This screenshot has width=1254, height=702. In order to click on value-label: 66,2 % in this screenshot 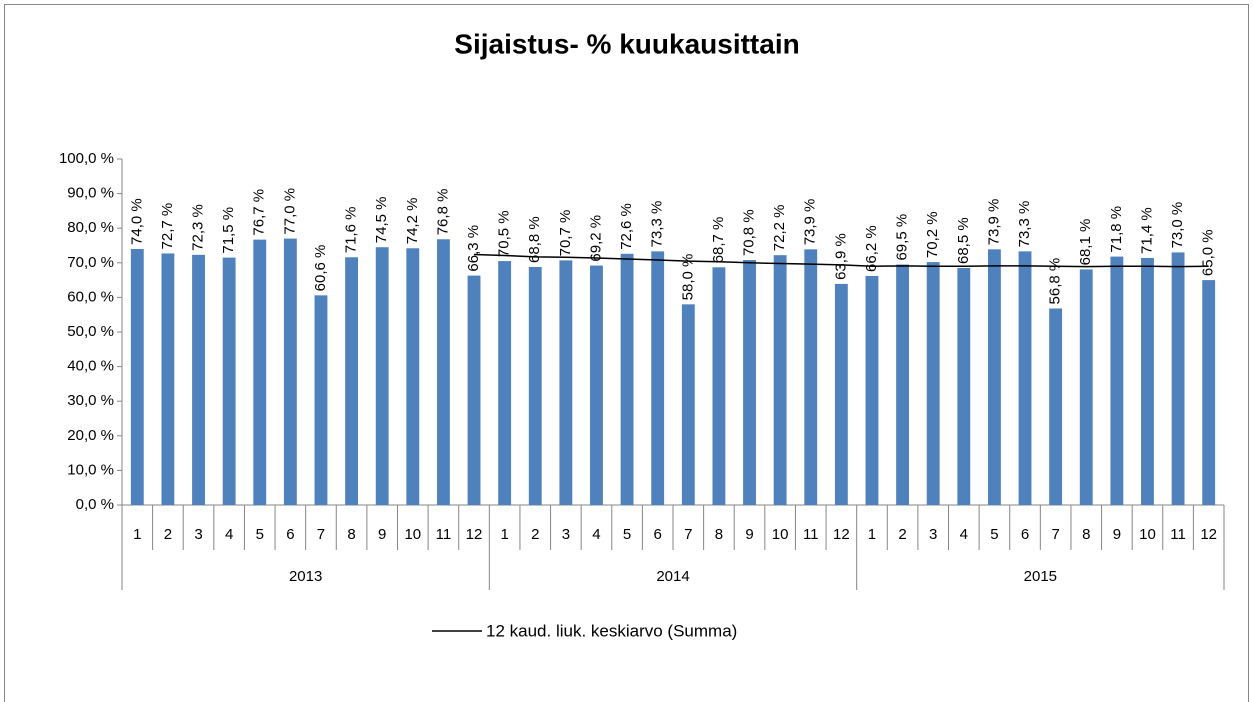, I will do `click(871, 248)`.